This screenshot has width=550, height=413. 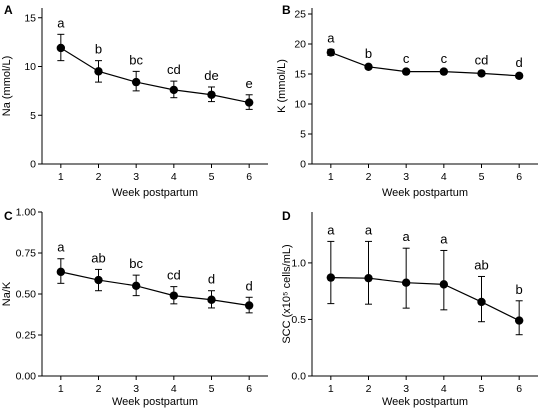 I want to click on y-tick-label: 0.00, so click(x=26, y=377).